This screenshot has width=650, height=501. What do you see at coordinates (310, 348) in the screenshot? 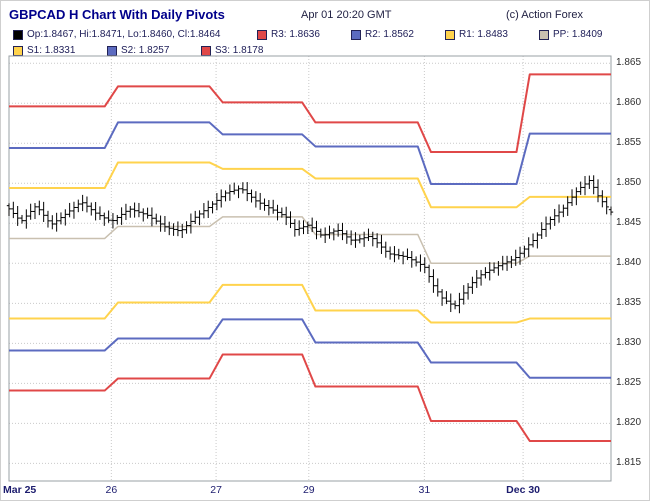
I see `pivot-line-s2` at bounding box center [310, 348].